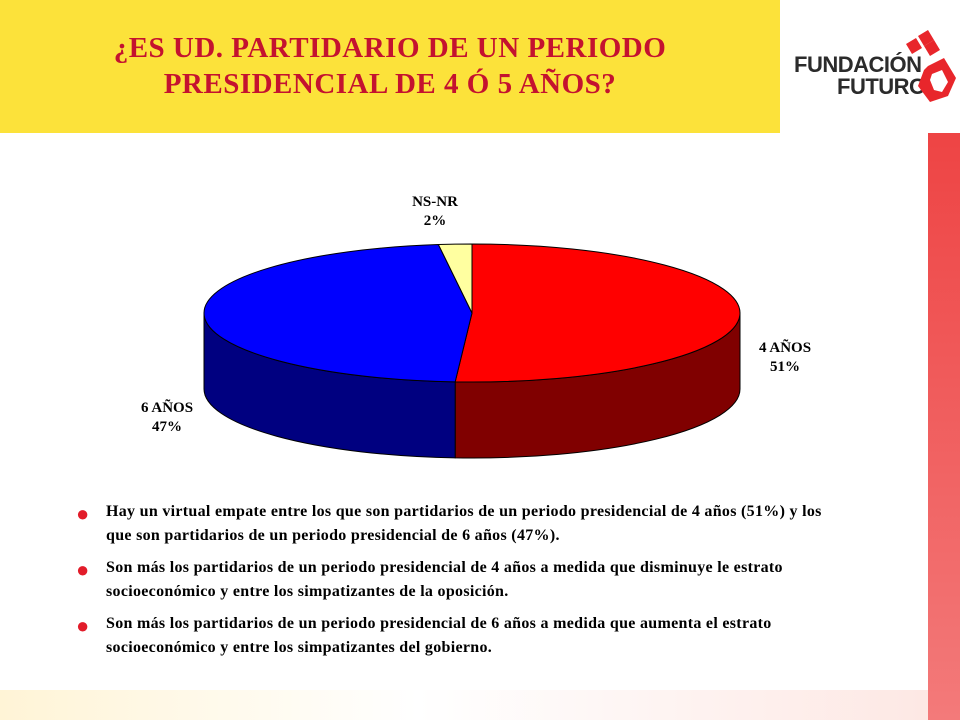 The height and width of the screenshot is (720, 960). I want to click on slice-label-4-anos-name: 4 AÑOS, so click(785, 348).